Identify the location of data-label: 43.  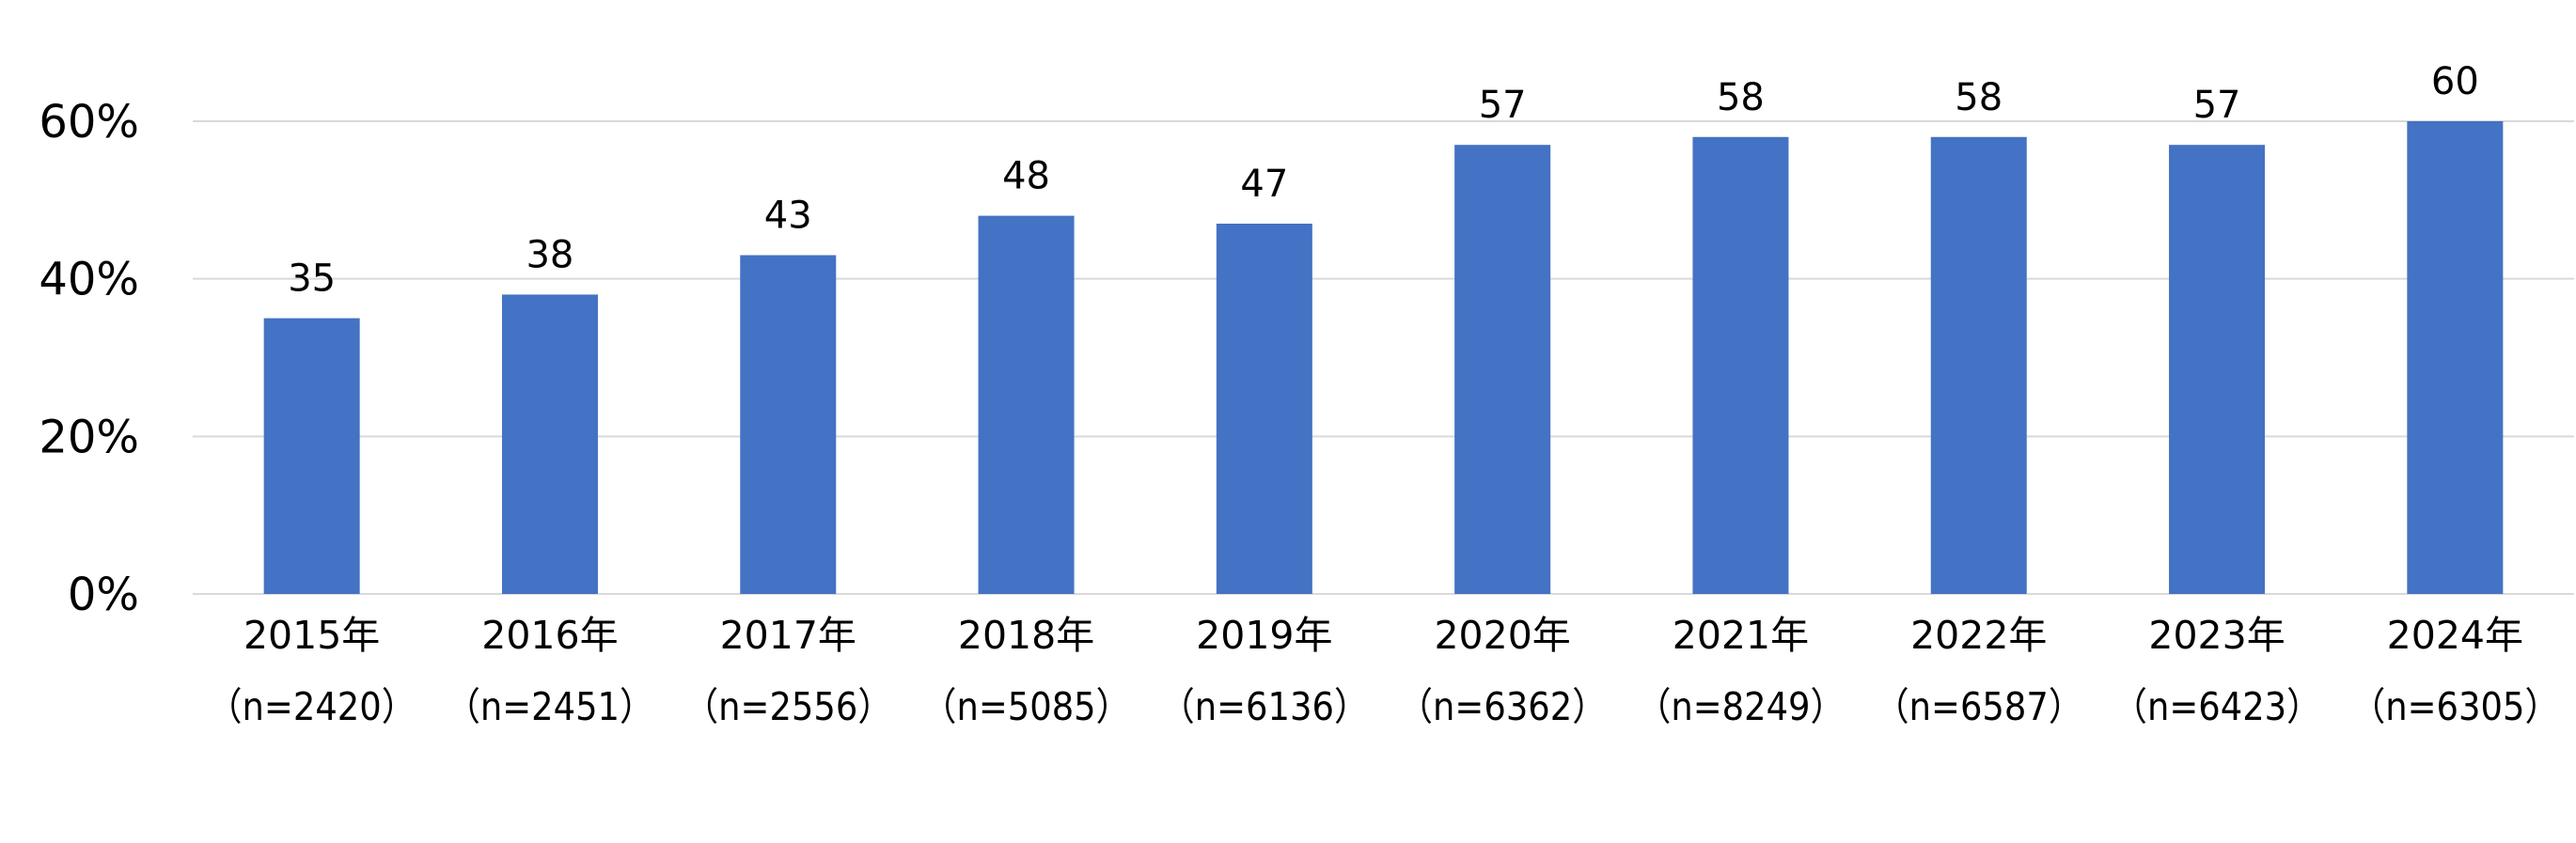
(788, 216).